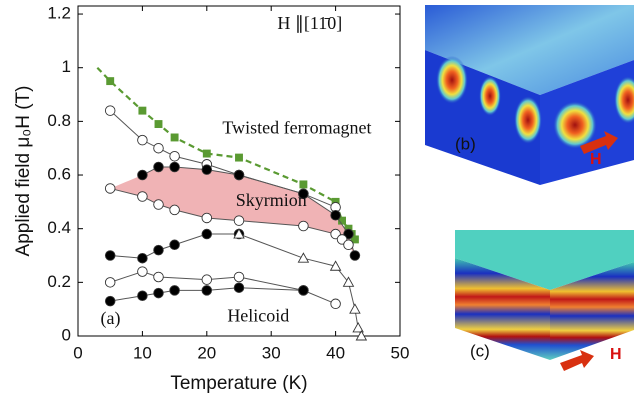 The width and height of the screenshot is (634, 401). Describe the element at coordinates (23, 171) in the screenshot. I see `y-axis-label: Applied field μ₀H (T)` at that location.